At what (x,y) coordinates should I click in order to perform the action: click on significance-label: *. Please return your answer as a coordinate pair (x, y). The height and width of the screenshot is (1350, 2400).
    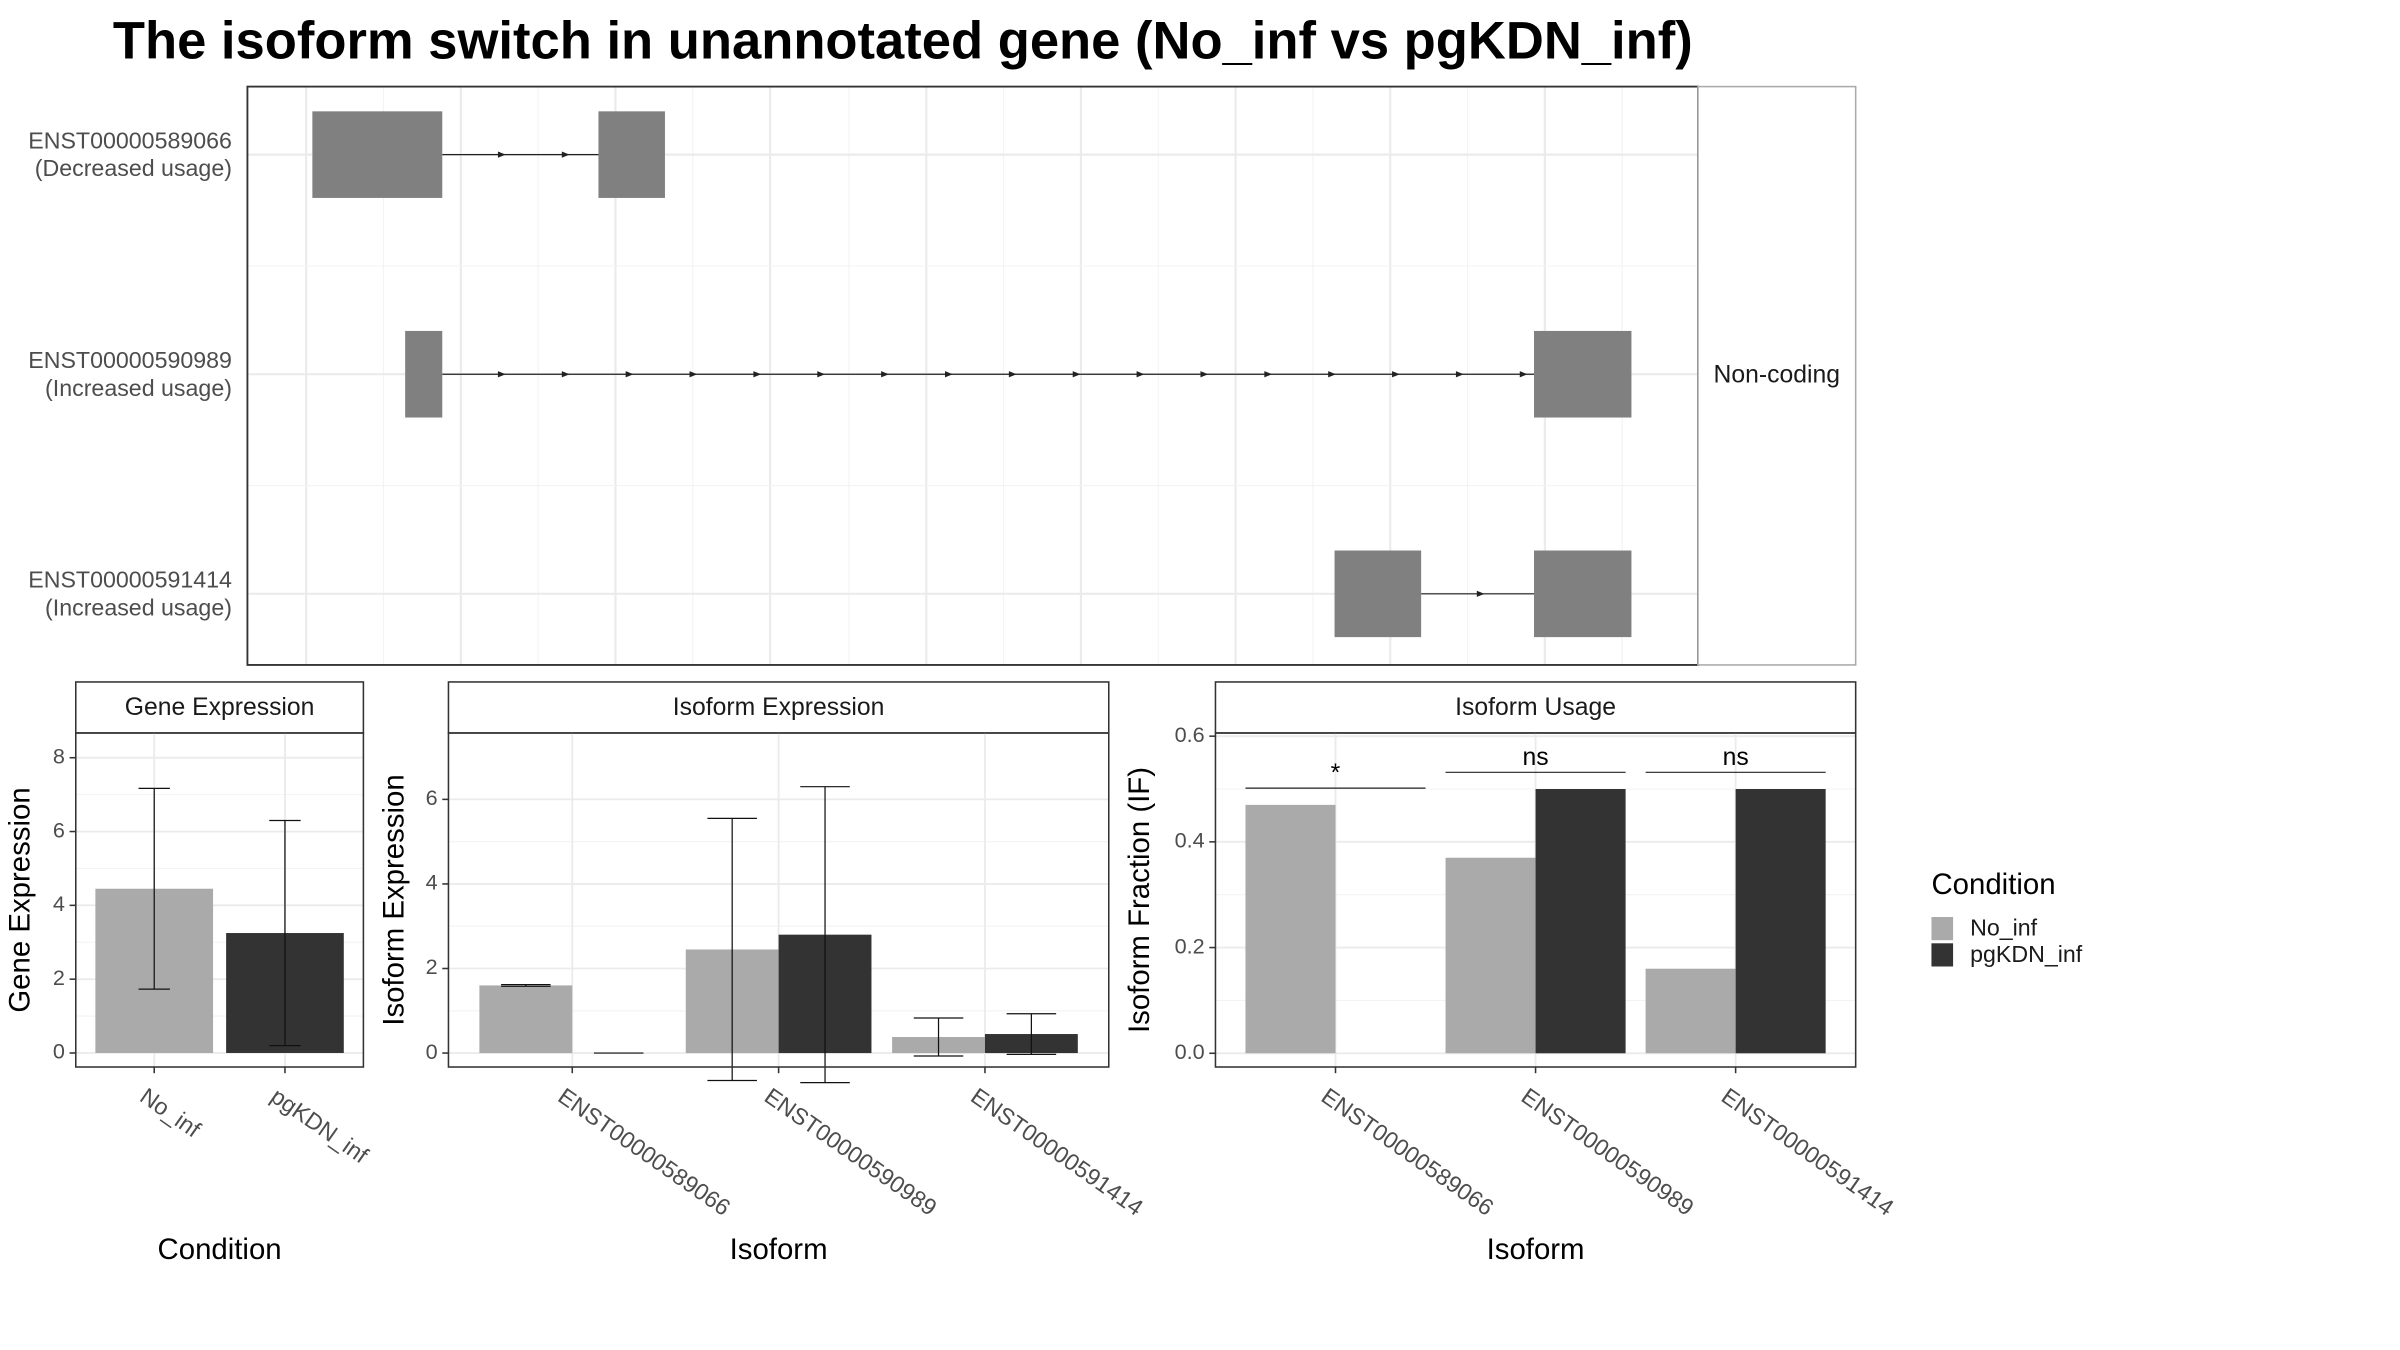
    Looking at the image, I should click on (1336, 773).